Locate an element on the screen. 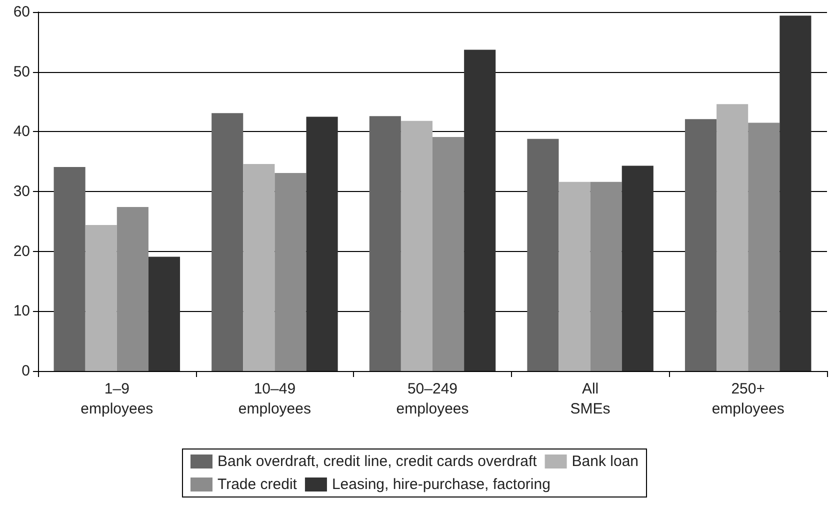  x-tick-label: 250+ employees is located at coordinates (748, 399).